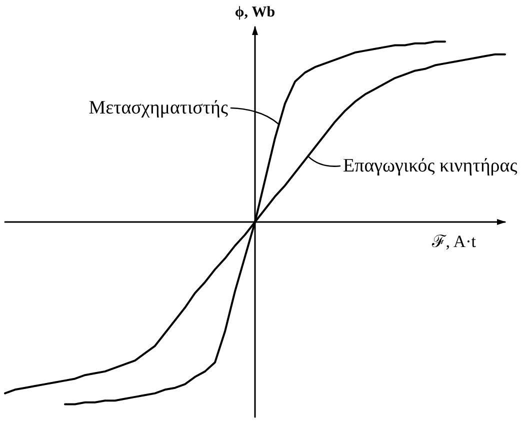 Image resolution: width=528 pixels, height=421 pixels. Describe the element at coordinates (453, 241) in the screenshot. I see `x-axis-title: ℱ, A·t` at that location.